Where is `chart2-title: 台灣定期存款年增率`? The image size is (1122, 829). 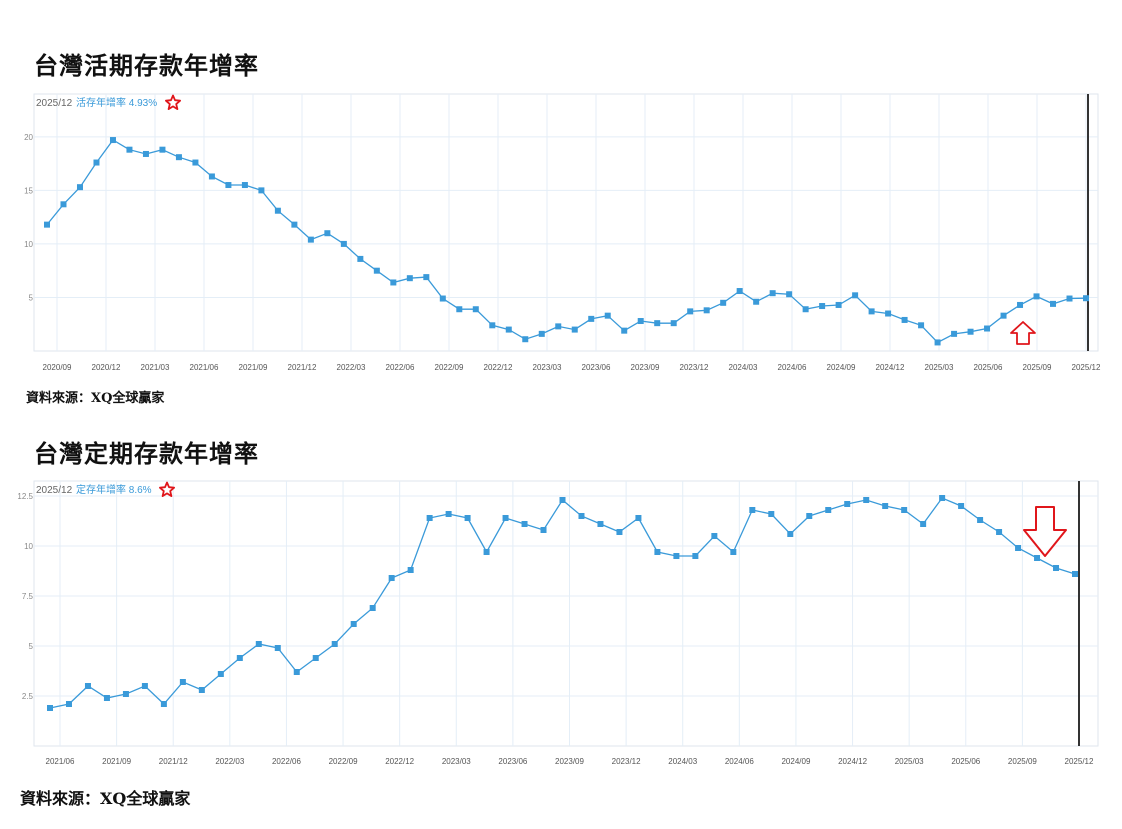
chart2-title: 台灣定期存款年增率 is located at coordinates (146, 453).